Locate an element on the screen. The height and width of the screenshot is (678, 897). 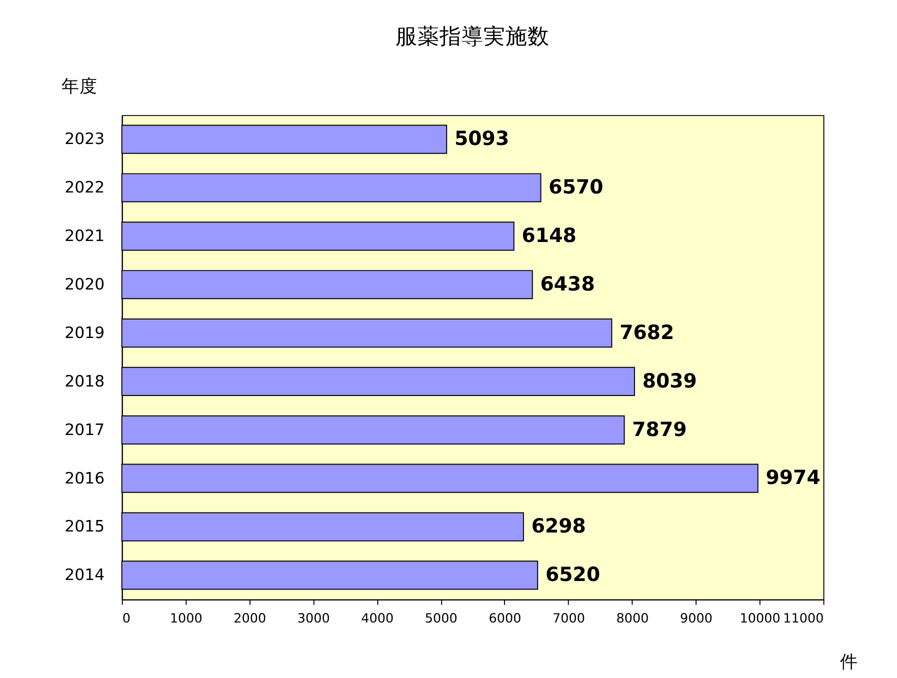
data-label: 5093 is located at coordinates (482, 138).